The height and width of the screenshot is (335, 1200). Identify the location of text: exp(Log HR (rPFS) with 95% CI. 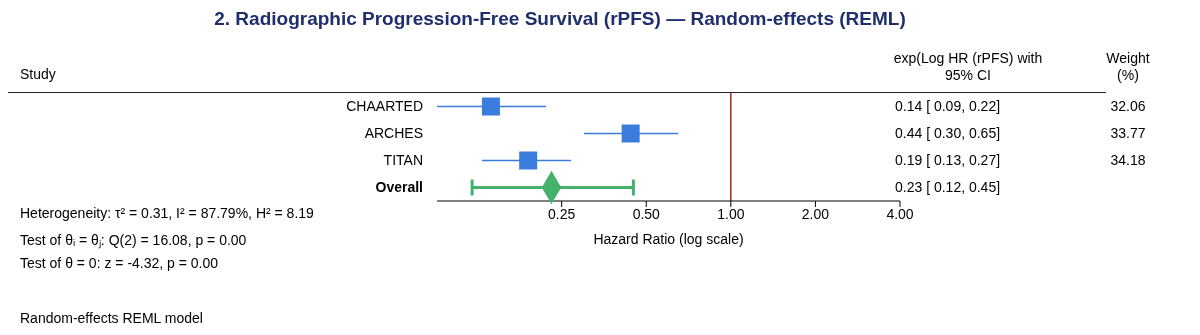
(968, 67).